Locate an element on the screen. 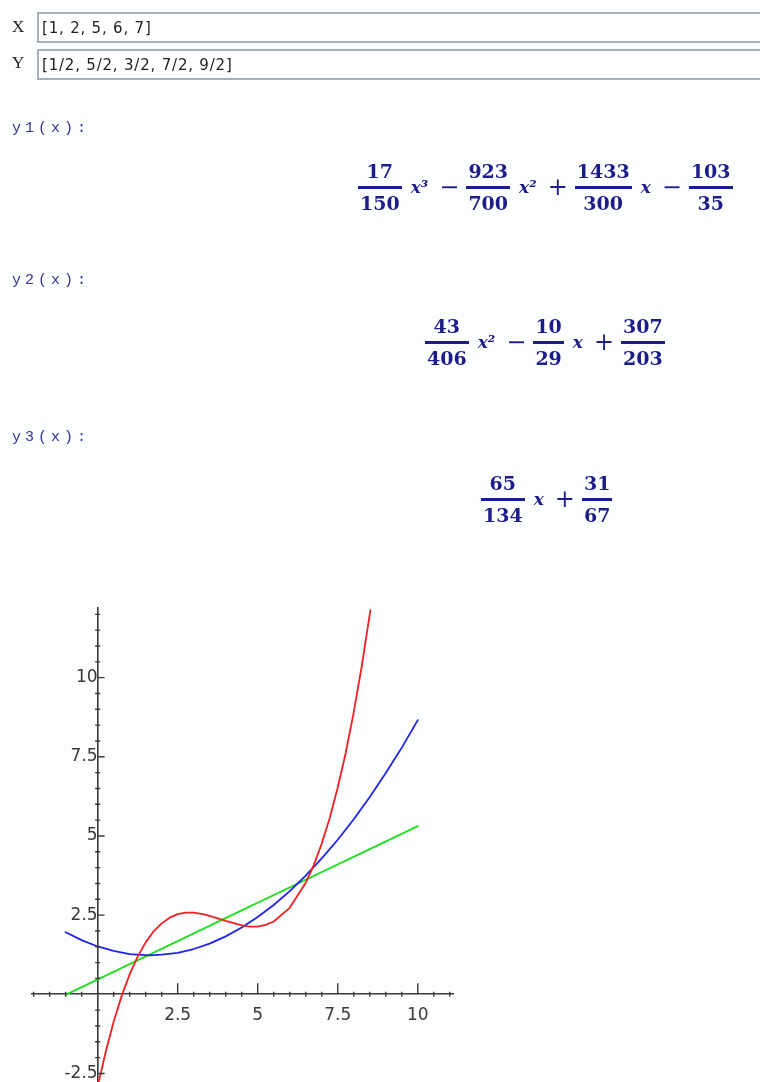 This screenshot has width=760, height=1082. text: 35 is located at coordinates (710, 200).